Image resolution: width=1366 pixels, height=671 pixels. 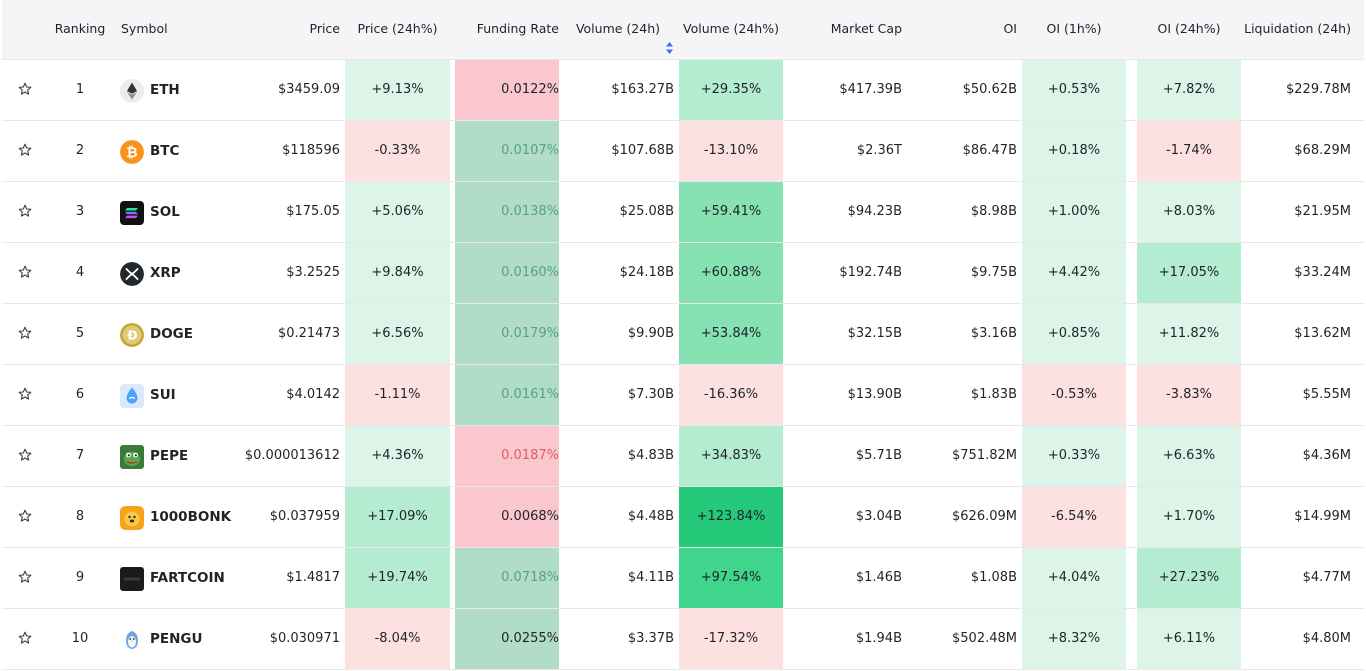 I want to click on symbol: SUI, so click(x=163, y=395).